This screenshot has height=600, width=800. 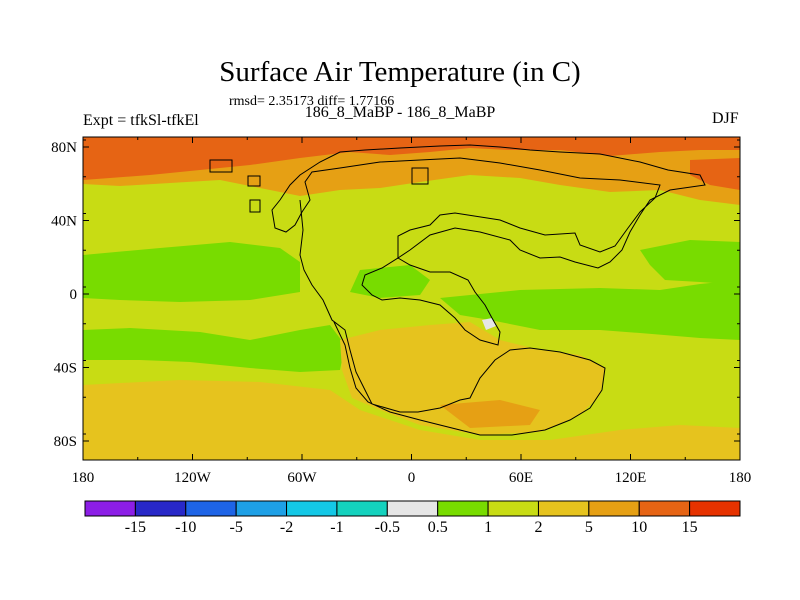 What do you see at coordinates (690, 527) in the screenshot?
I see `colorbar-label: 15` at bounding box center [690, 527].